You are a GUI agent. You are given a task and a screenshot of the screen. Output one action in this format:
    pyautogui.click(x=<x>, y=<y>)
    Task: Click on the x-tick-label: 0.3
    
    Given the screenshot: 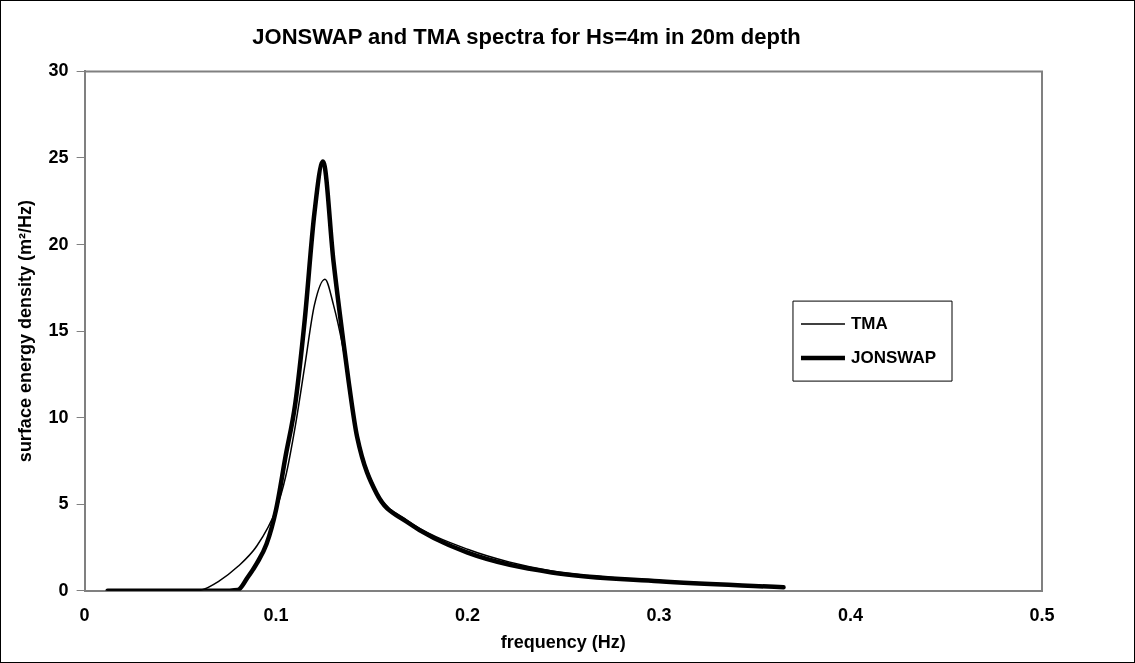 What is the action you would take?
    pyautogui.click(x=659, y=614)
    